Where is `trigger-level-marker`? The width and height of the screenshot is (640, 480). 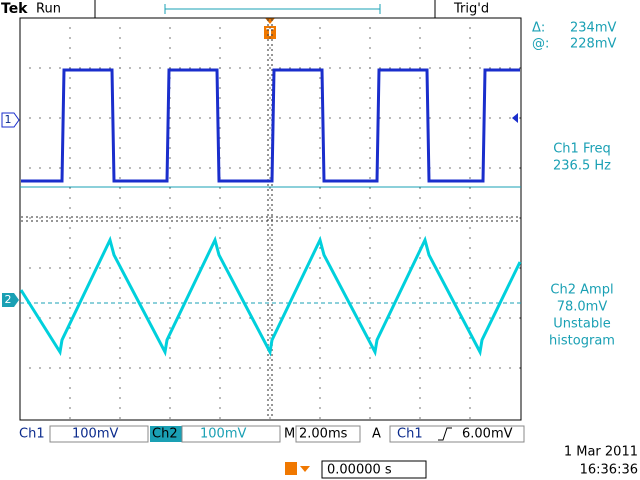
trigger-level-marker is located at coordinates (515, 118).